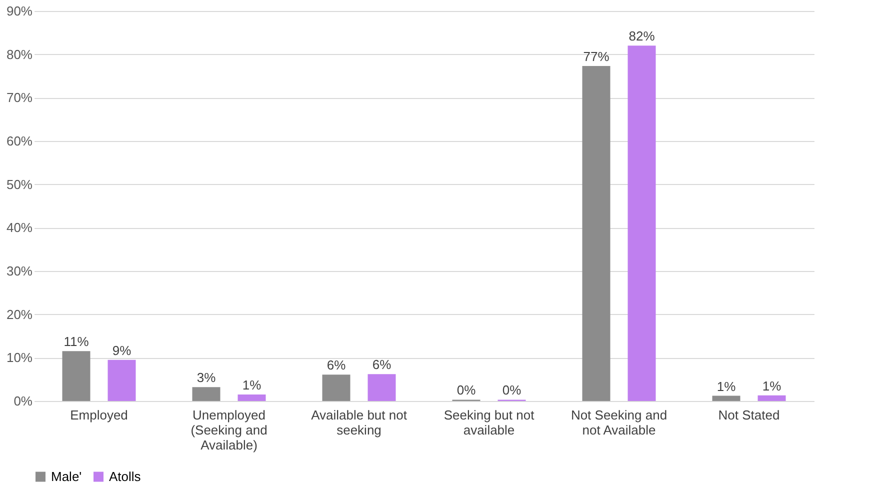 This screenshot has width=871, height=492. Describe the element at coordinates (23, 401) in the screenshot. I see `y-tick-label: 0%` at that location.